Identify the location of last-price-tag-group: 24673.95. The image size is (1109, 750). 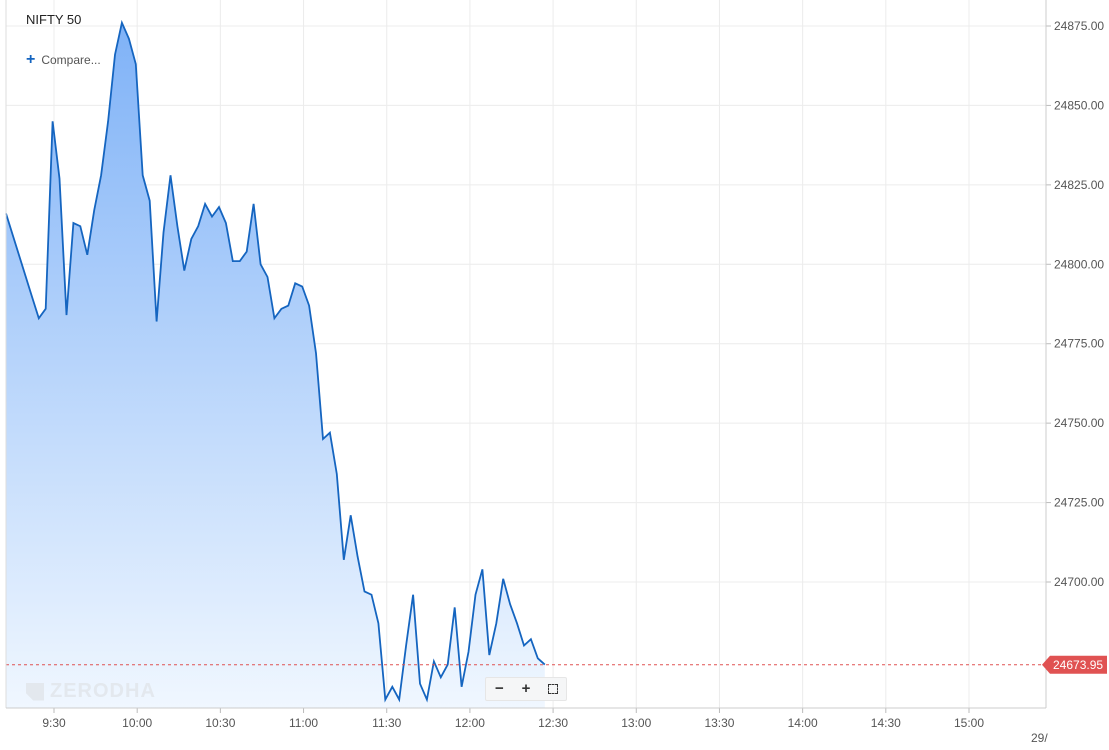
(1074, 664).